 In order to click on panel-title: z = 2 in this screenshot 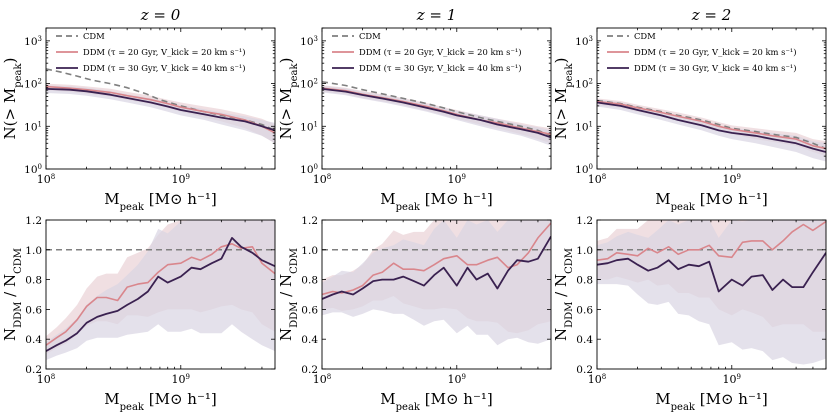, I will do `click(711, 15)`.